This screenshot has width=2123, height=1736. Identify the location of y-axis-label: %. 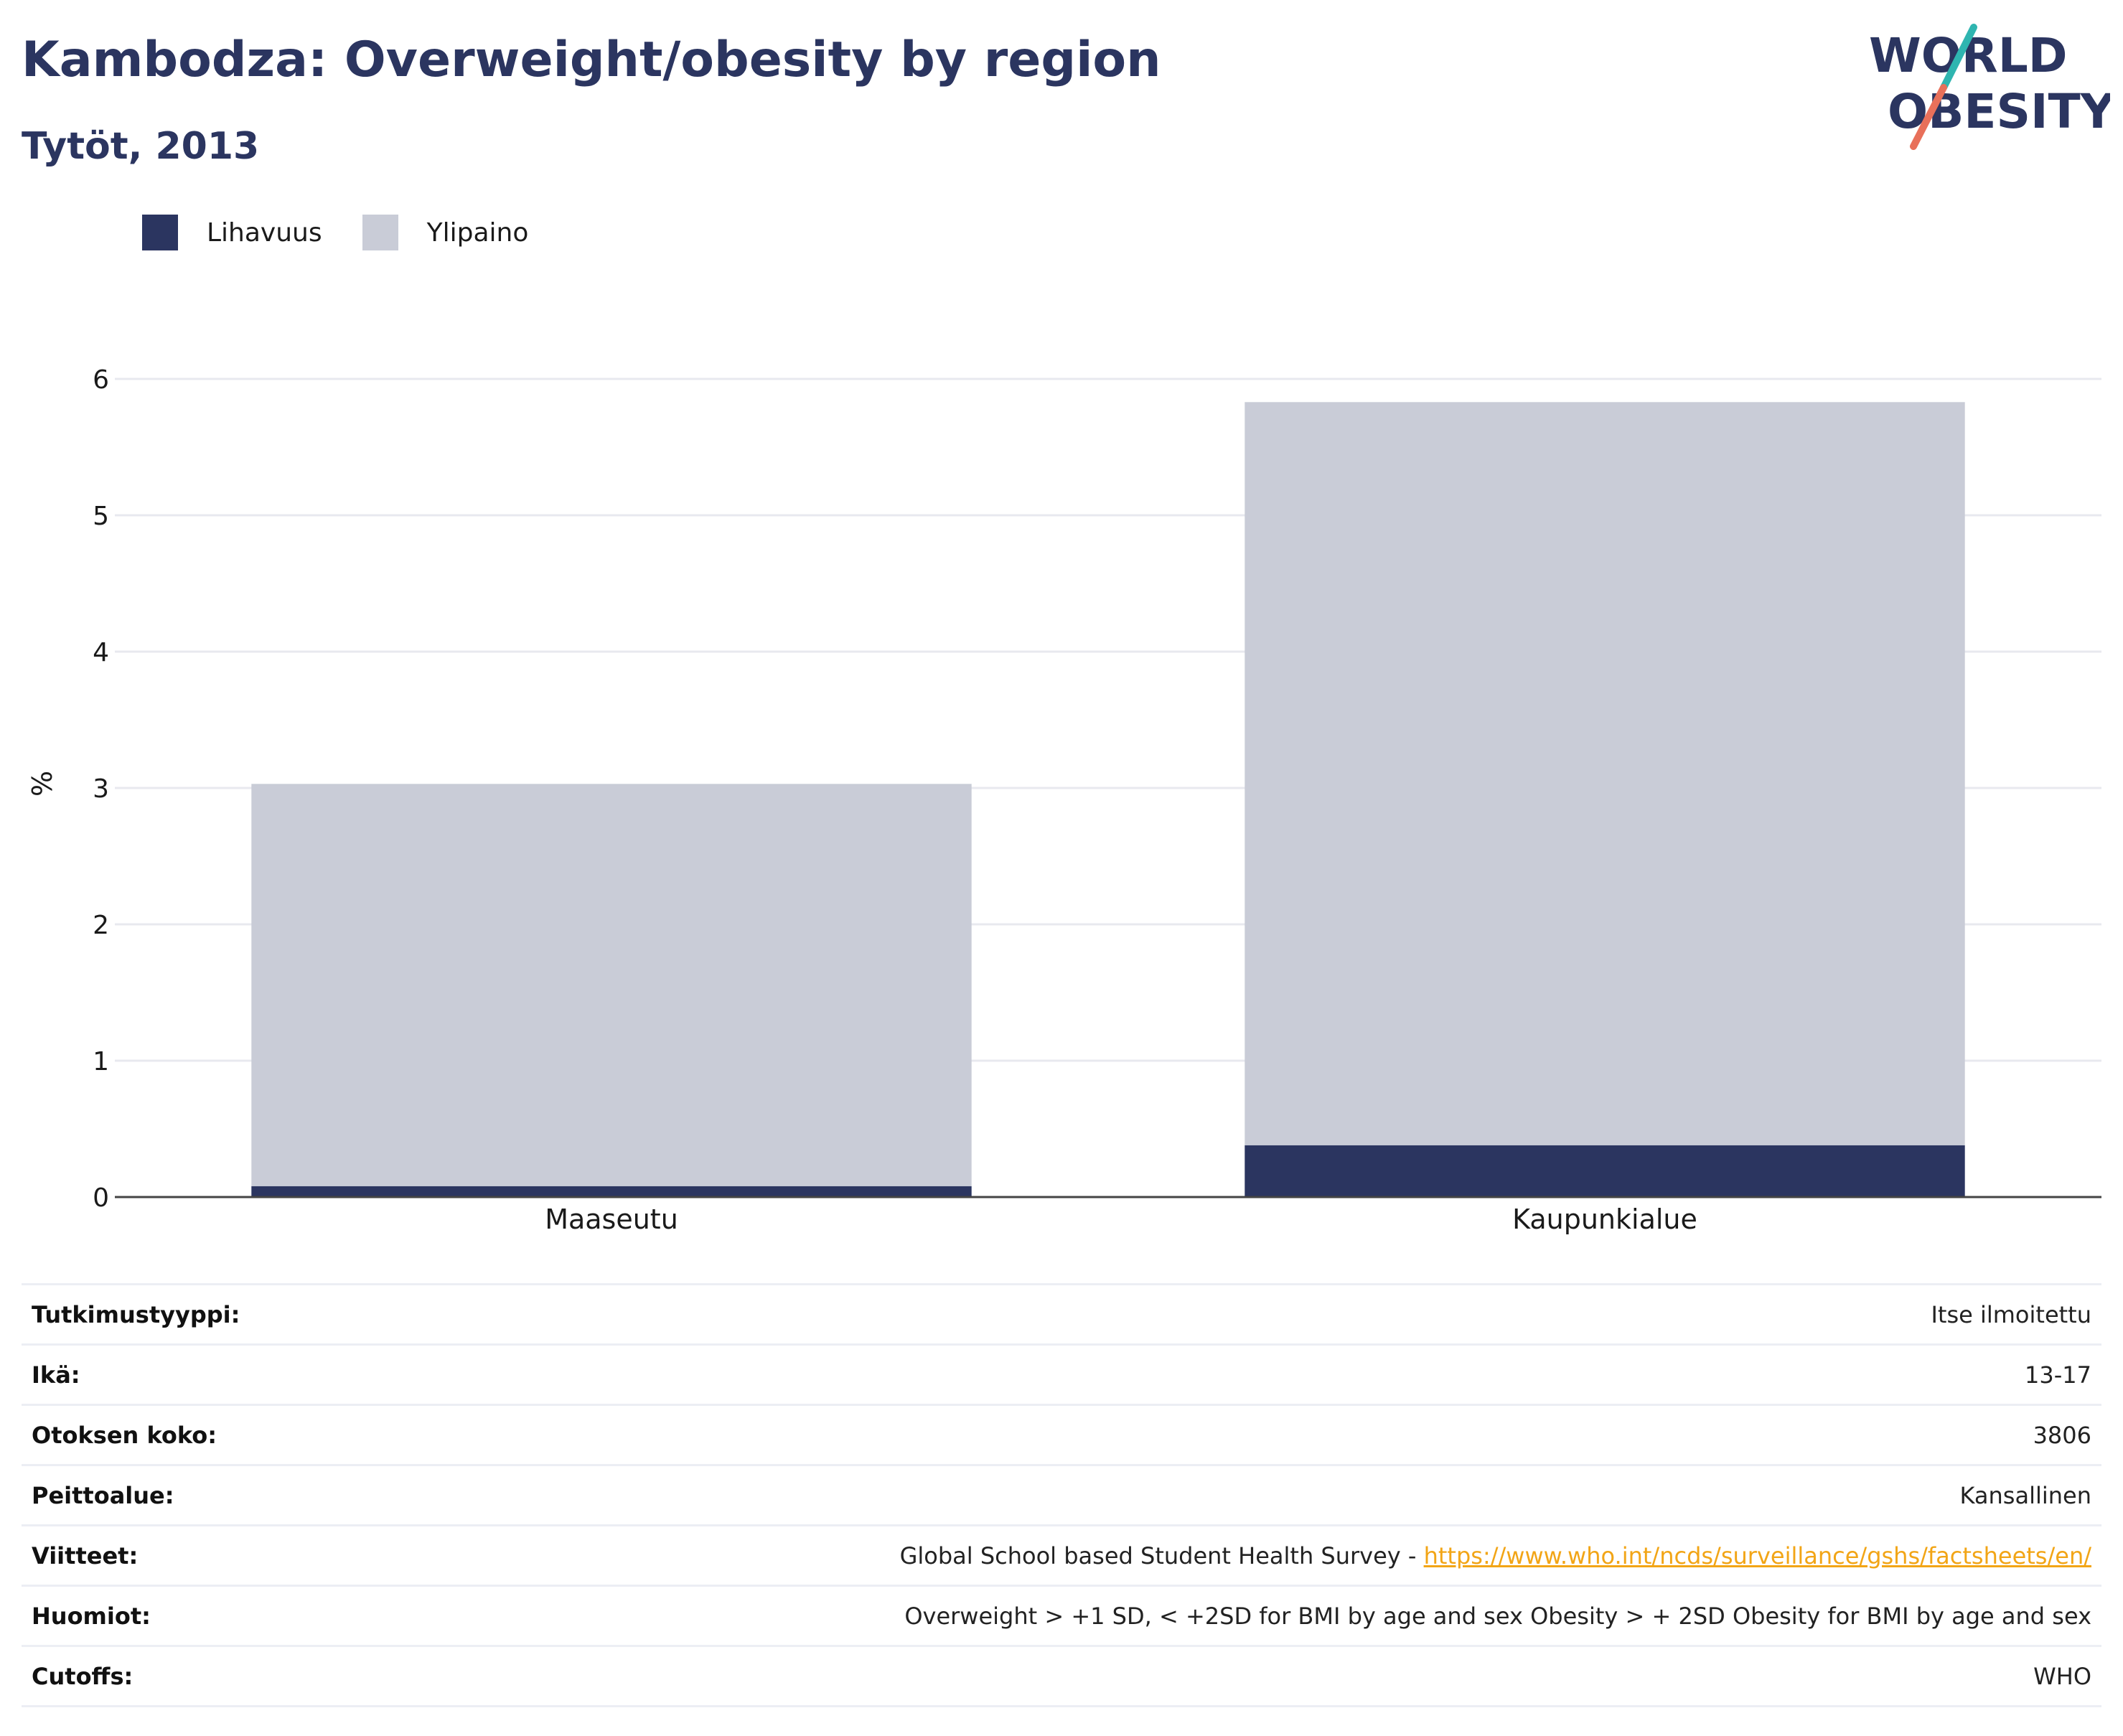
(42, 784).